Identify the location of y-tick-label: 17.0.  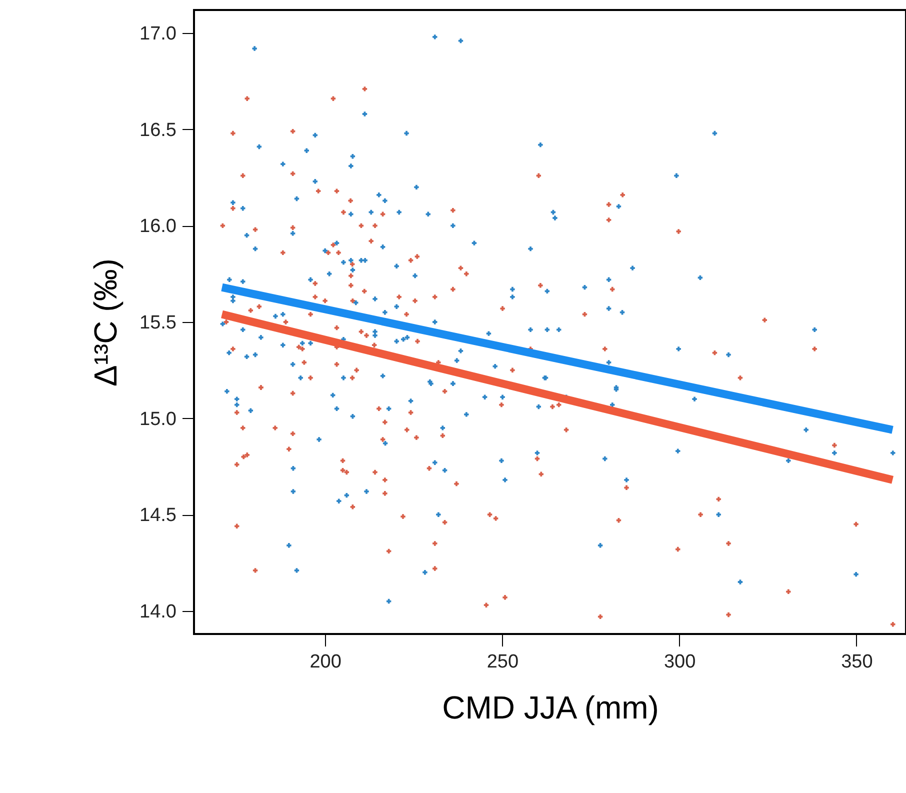
(158, 34).